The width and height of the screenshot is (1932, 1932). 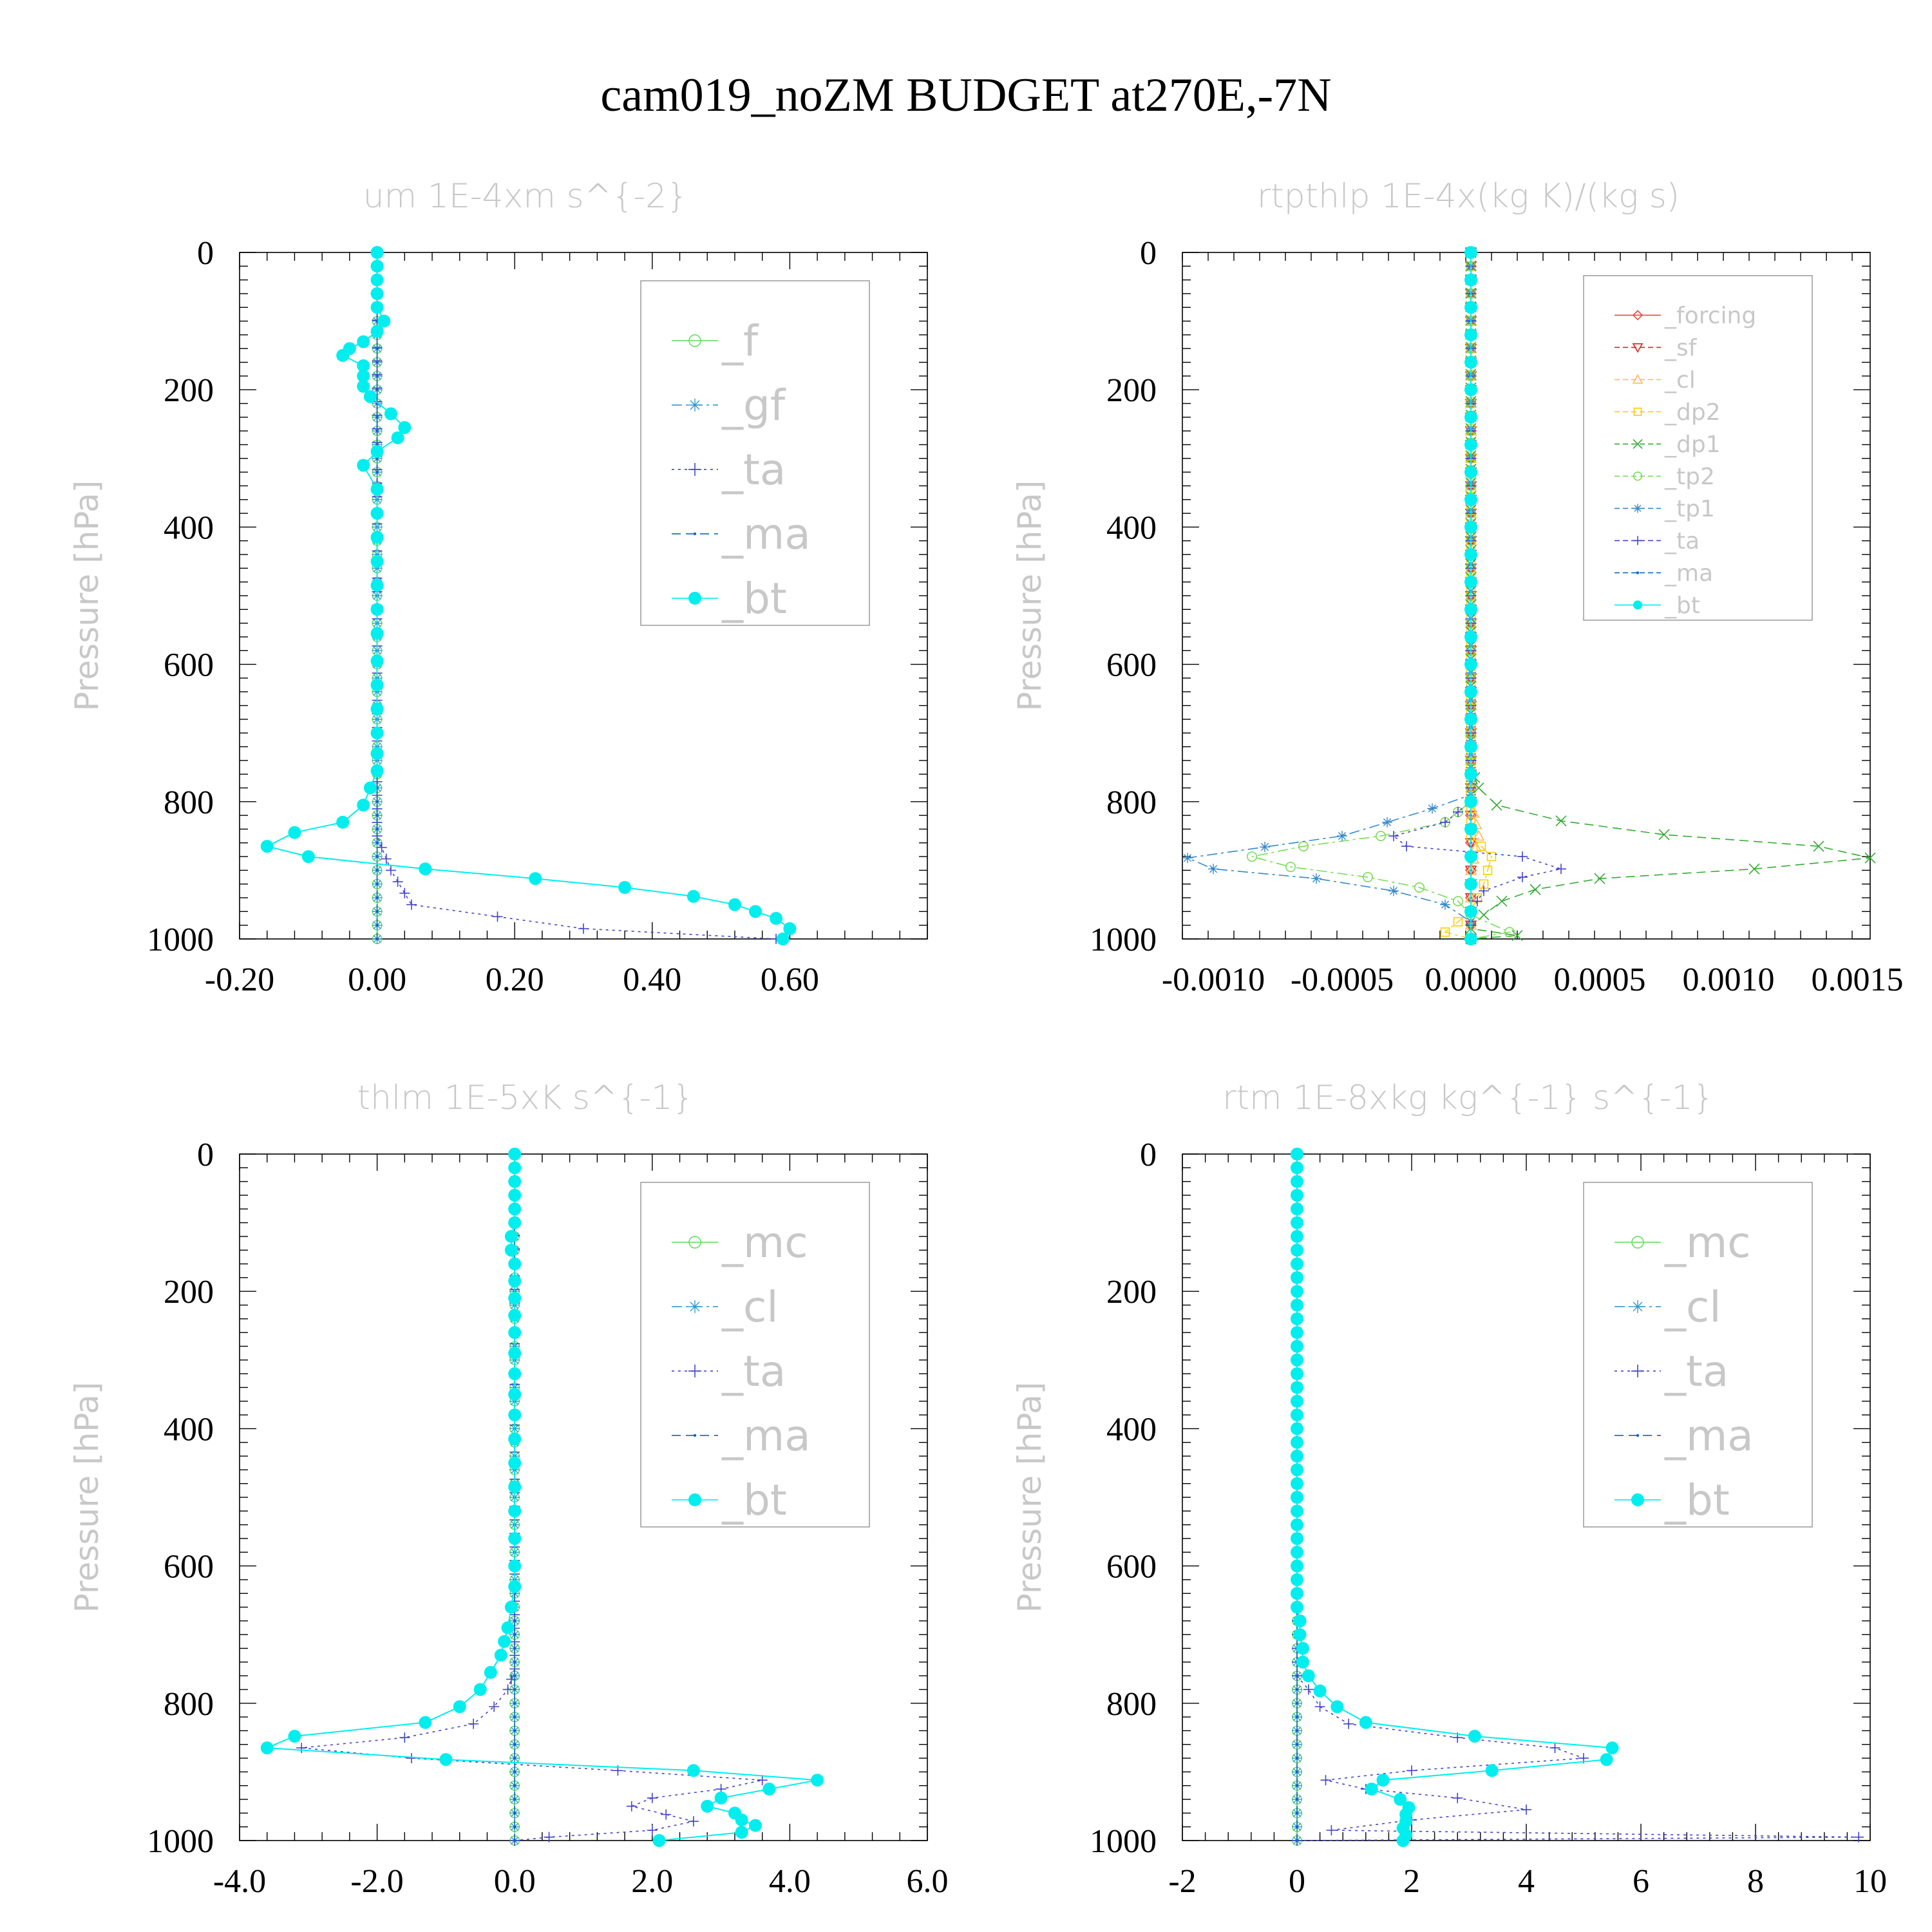 What do you see at coordinates (1680, 380) in the screenshot?
I see `legend-label: _cl` at bounding box center [1680, 380].